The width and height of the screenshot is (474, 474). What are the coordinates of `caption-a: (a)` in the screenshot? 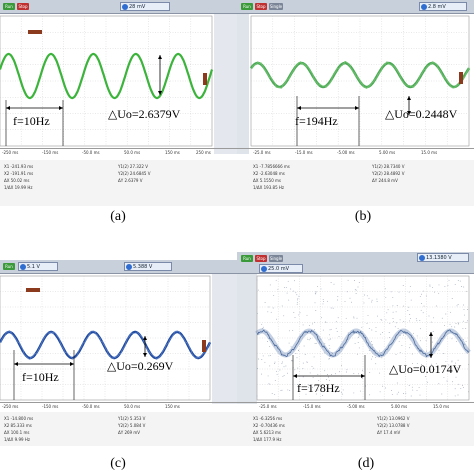 It's located at (118, 216).